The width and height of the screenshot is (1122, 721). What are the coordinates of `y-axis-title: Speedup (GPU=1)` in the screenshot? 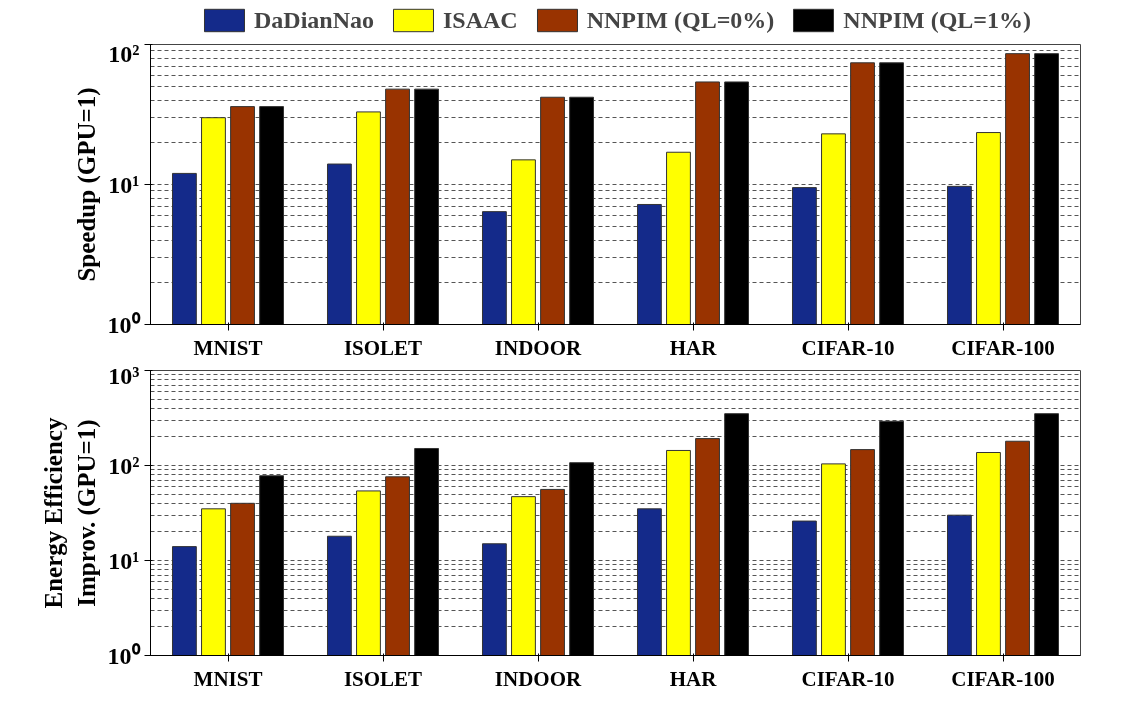 It's located at (86, 184).